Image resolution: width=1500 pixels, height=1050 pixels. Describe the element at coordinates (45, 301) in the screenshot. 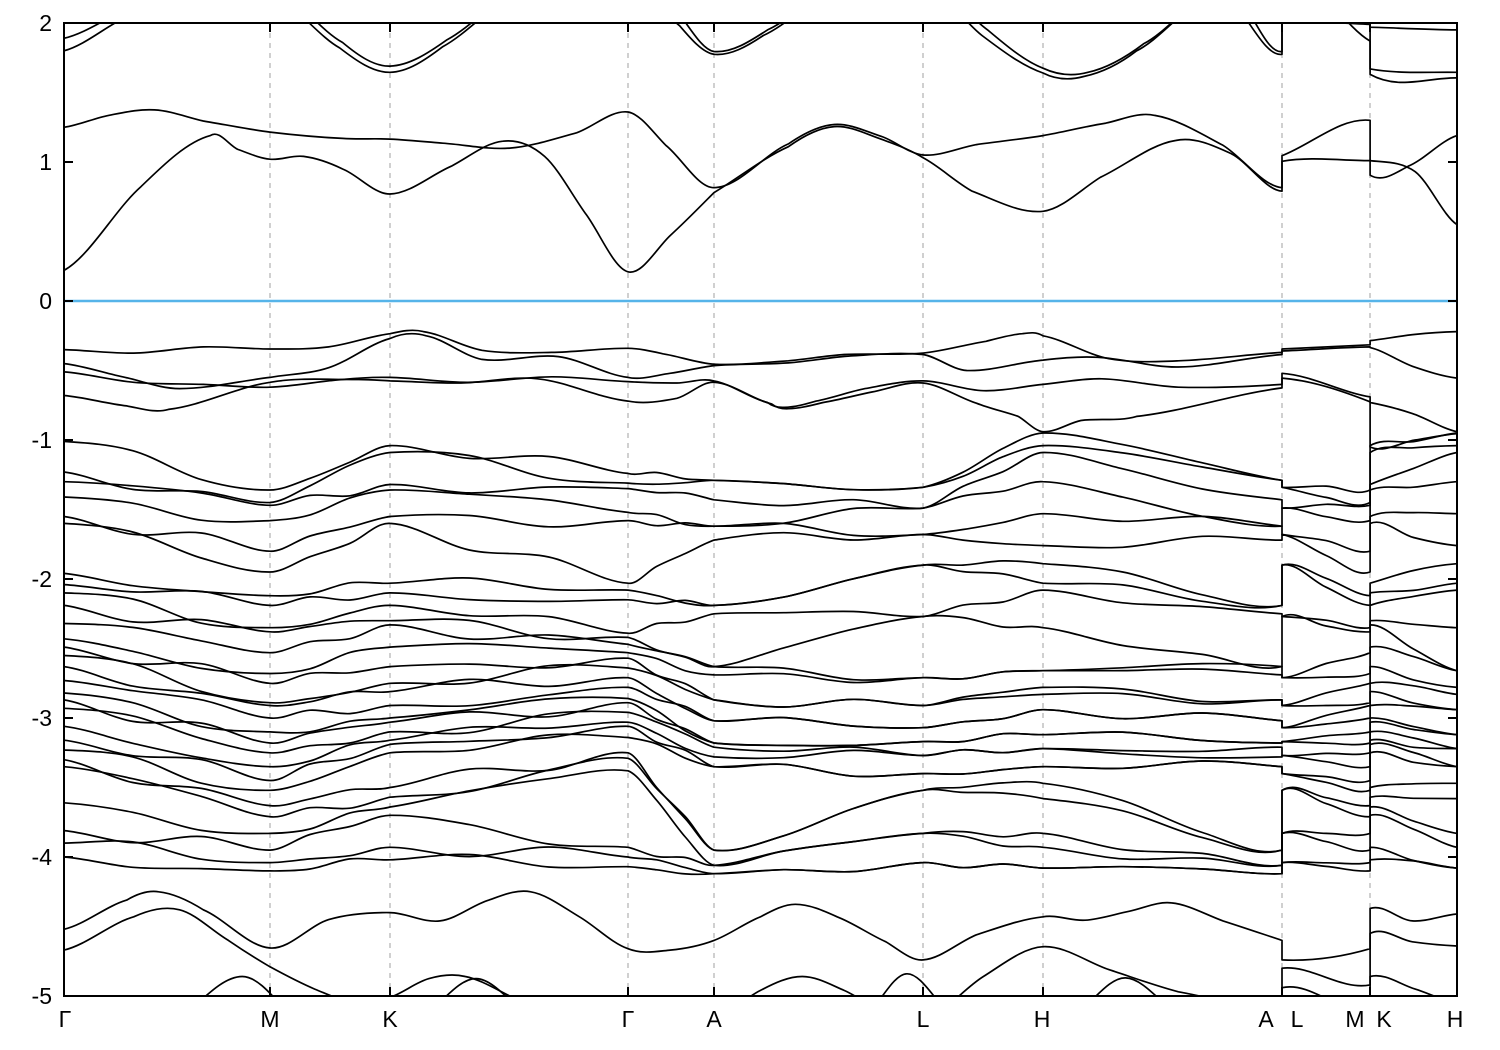

I see `y-tick-label: 0` at that location.